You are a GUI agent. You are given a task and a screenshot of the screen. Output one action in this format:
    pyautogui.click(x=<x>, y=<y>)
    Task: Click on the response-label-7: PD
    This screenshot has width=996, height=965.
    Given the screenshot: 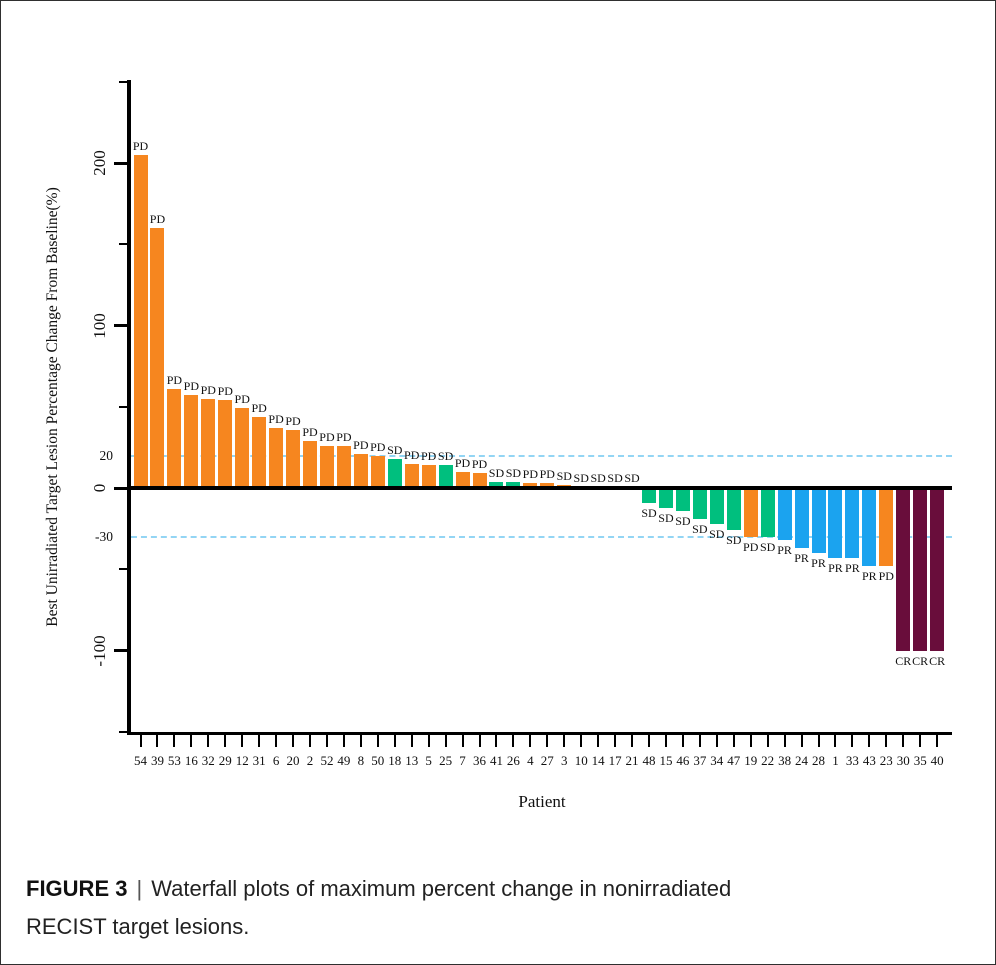 What is the action you would take?
    pyautogui.click(x=462, y=462)
    